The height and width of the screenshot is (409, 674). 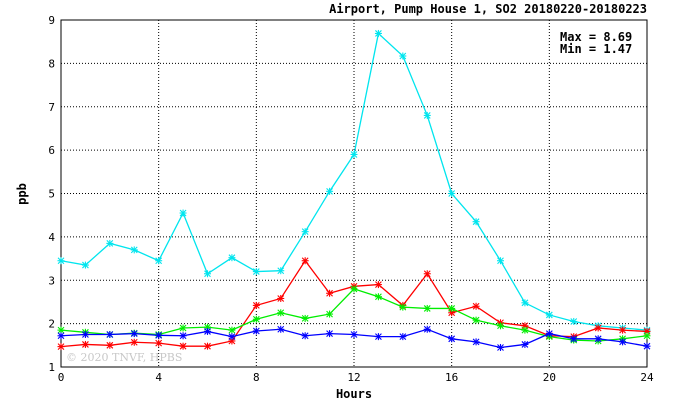 What do you see at coordinates (51, 63) in the screenshot?
I see `y-tick-label: 8` at bounding box center [51, 63].